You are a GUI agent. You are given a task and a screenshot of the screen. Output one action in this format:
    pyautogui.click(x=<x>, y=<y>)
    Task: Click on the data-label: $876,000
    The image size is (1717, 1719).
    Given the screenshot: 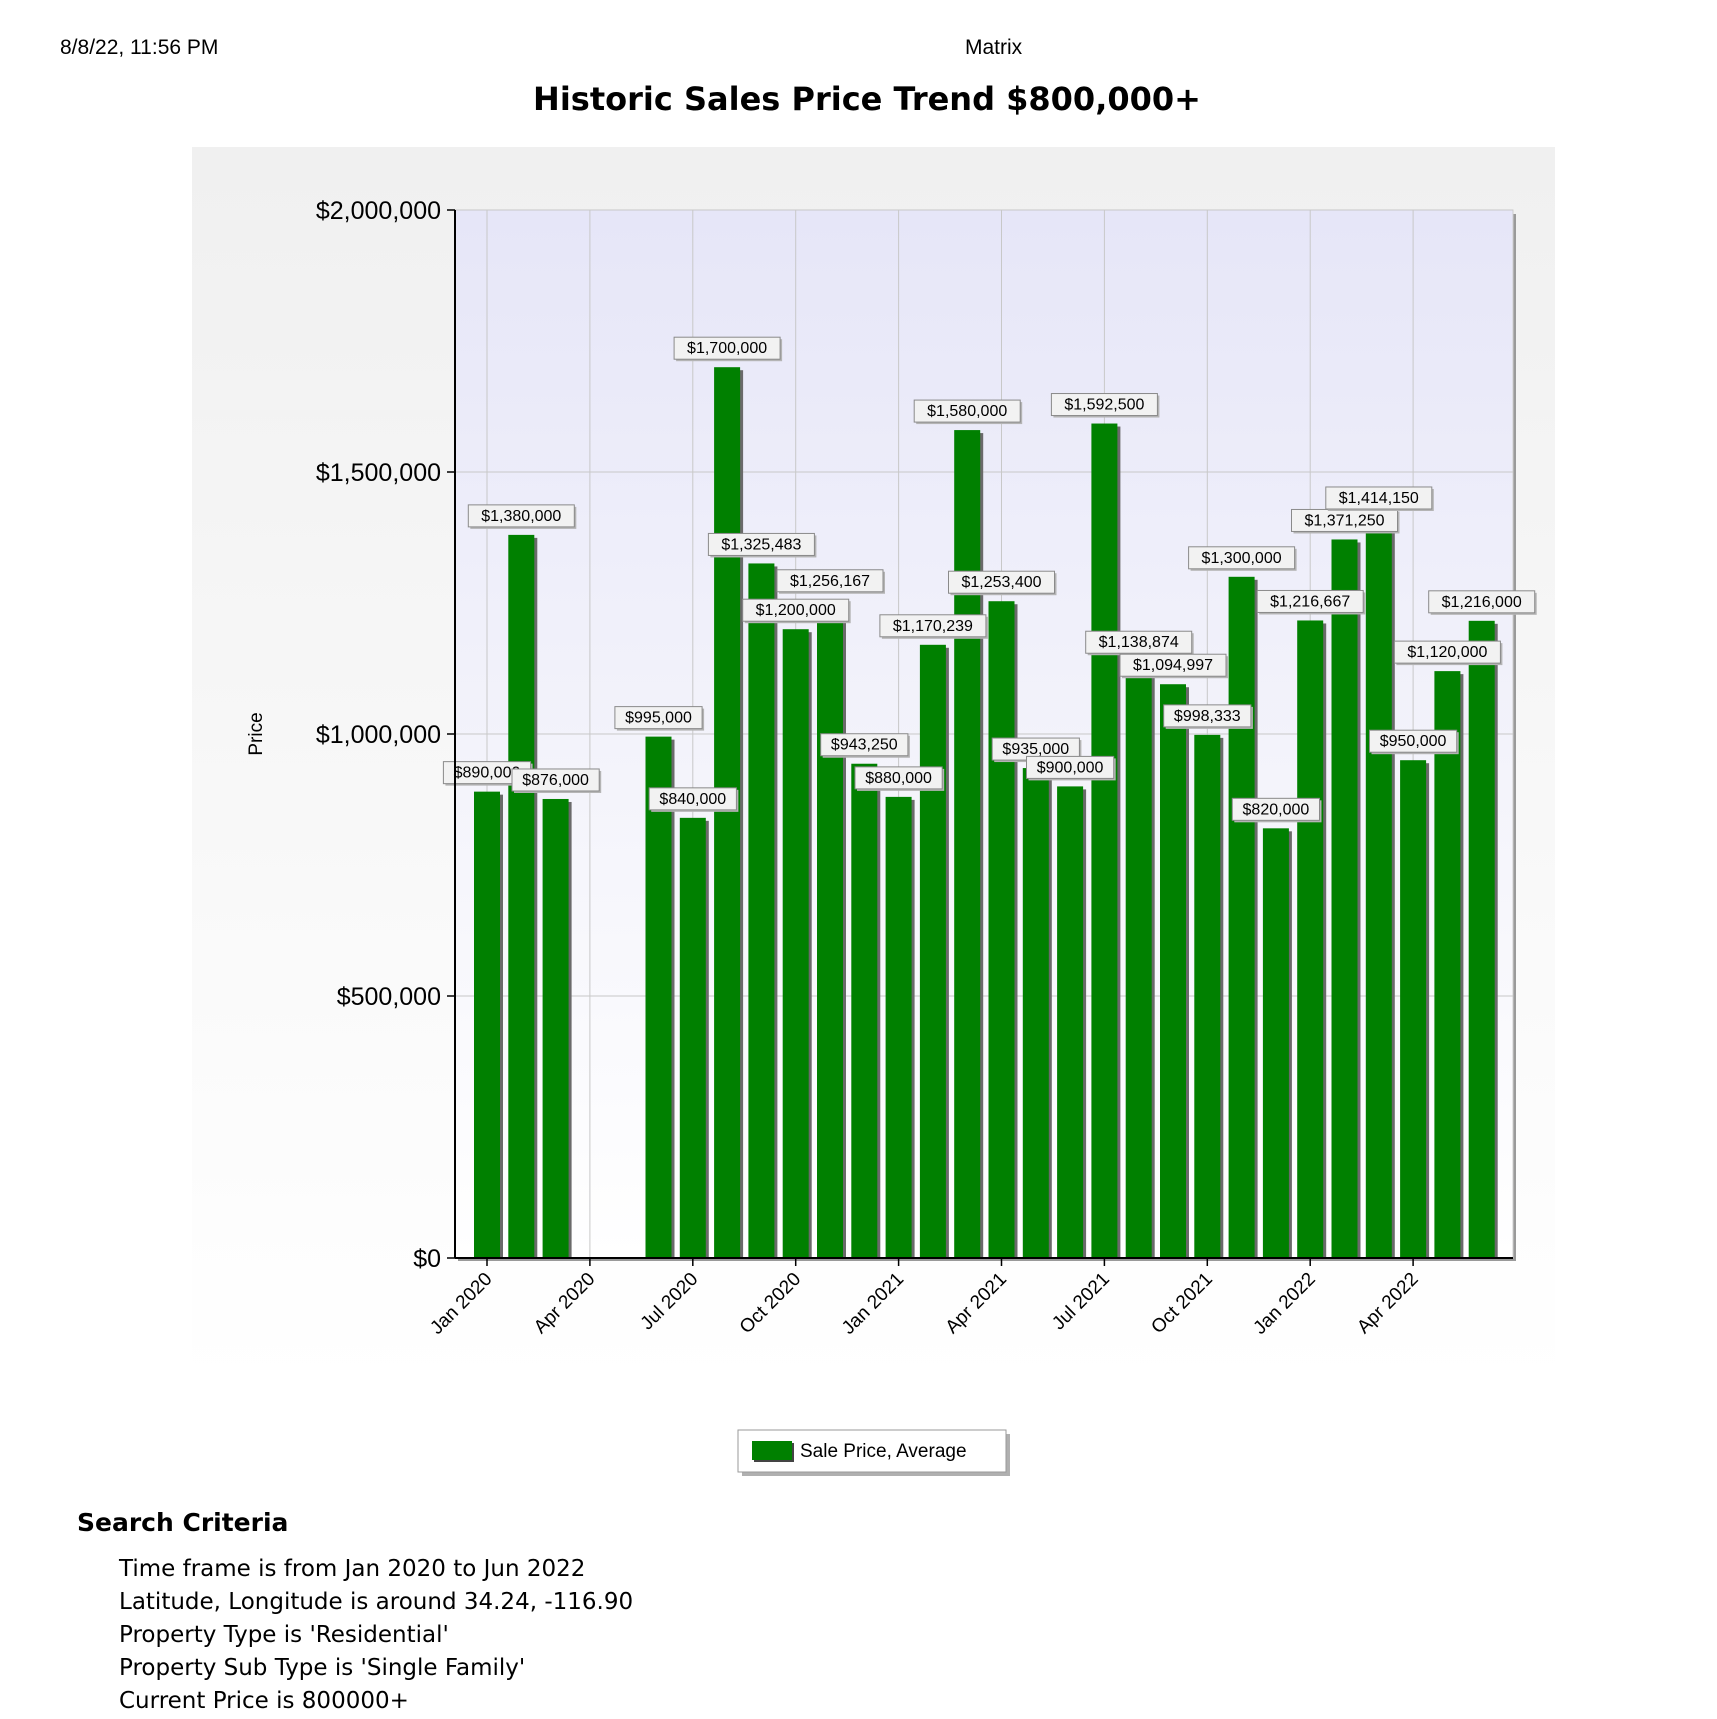 What is the action you would take?
    pyautogui.click(x=555, y=780)
    